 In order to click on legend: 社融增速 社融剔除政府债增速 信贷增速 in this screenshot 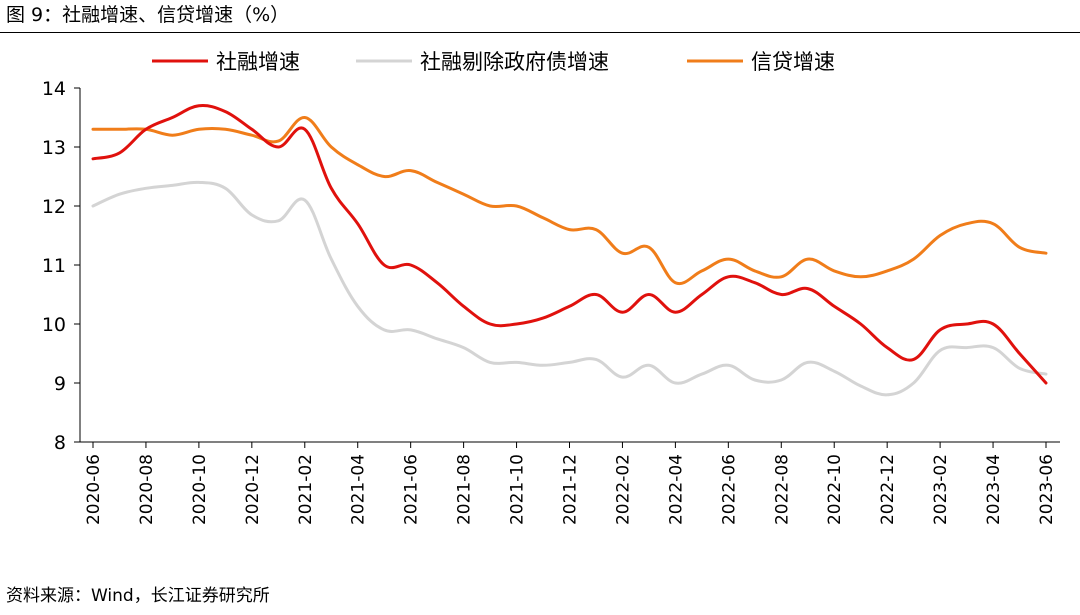, I will do `click(493, 62)`.